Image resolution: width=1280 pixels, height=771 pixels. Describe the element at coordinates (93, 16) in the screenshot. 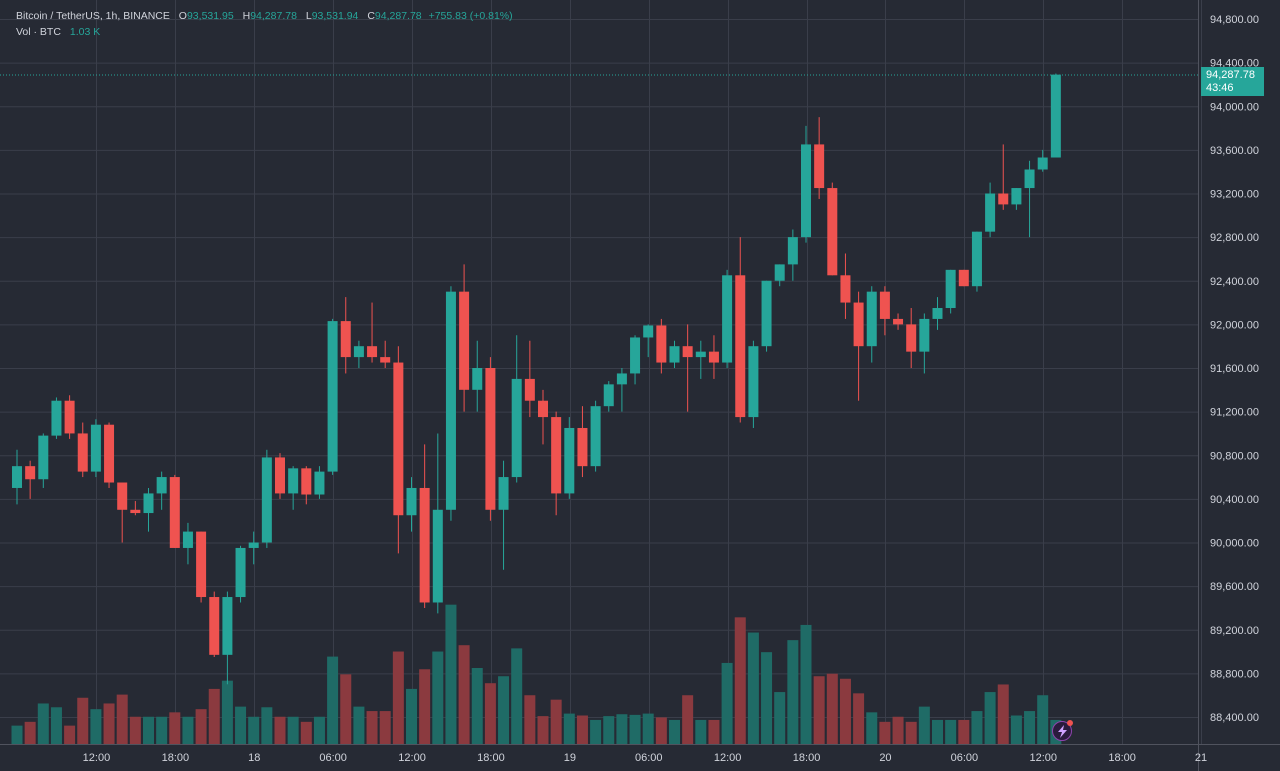

I see `symbol-title: Bitcoin / TetherUS, 1h, BINANCE` at that location.